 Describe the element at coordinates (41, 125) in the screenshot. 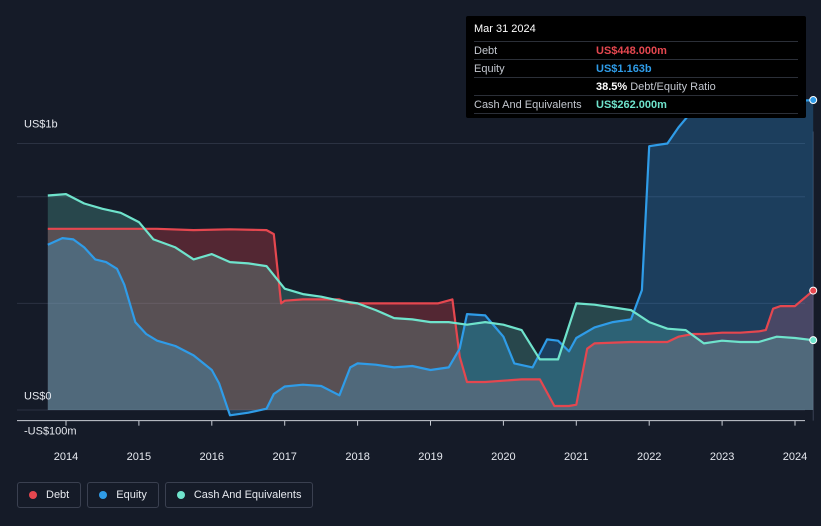

I see `y-tick-label: US$1b` at that location.